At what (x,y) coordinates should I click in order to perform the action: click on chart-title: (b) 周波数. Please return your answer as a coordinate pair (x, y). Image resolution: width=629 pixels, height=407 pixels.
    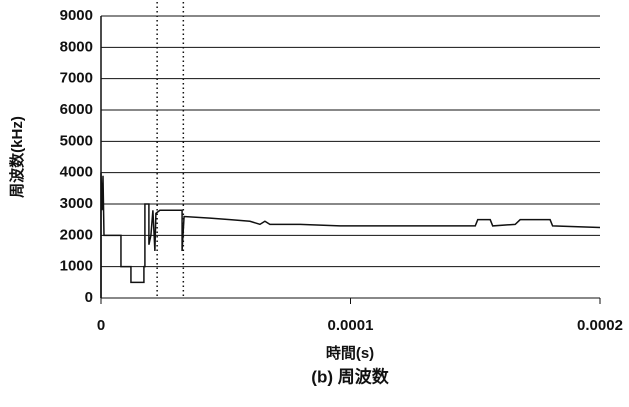
    Looking at the image, I should click on (350, 376).